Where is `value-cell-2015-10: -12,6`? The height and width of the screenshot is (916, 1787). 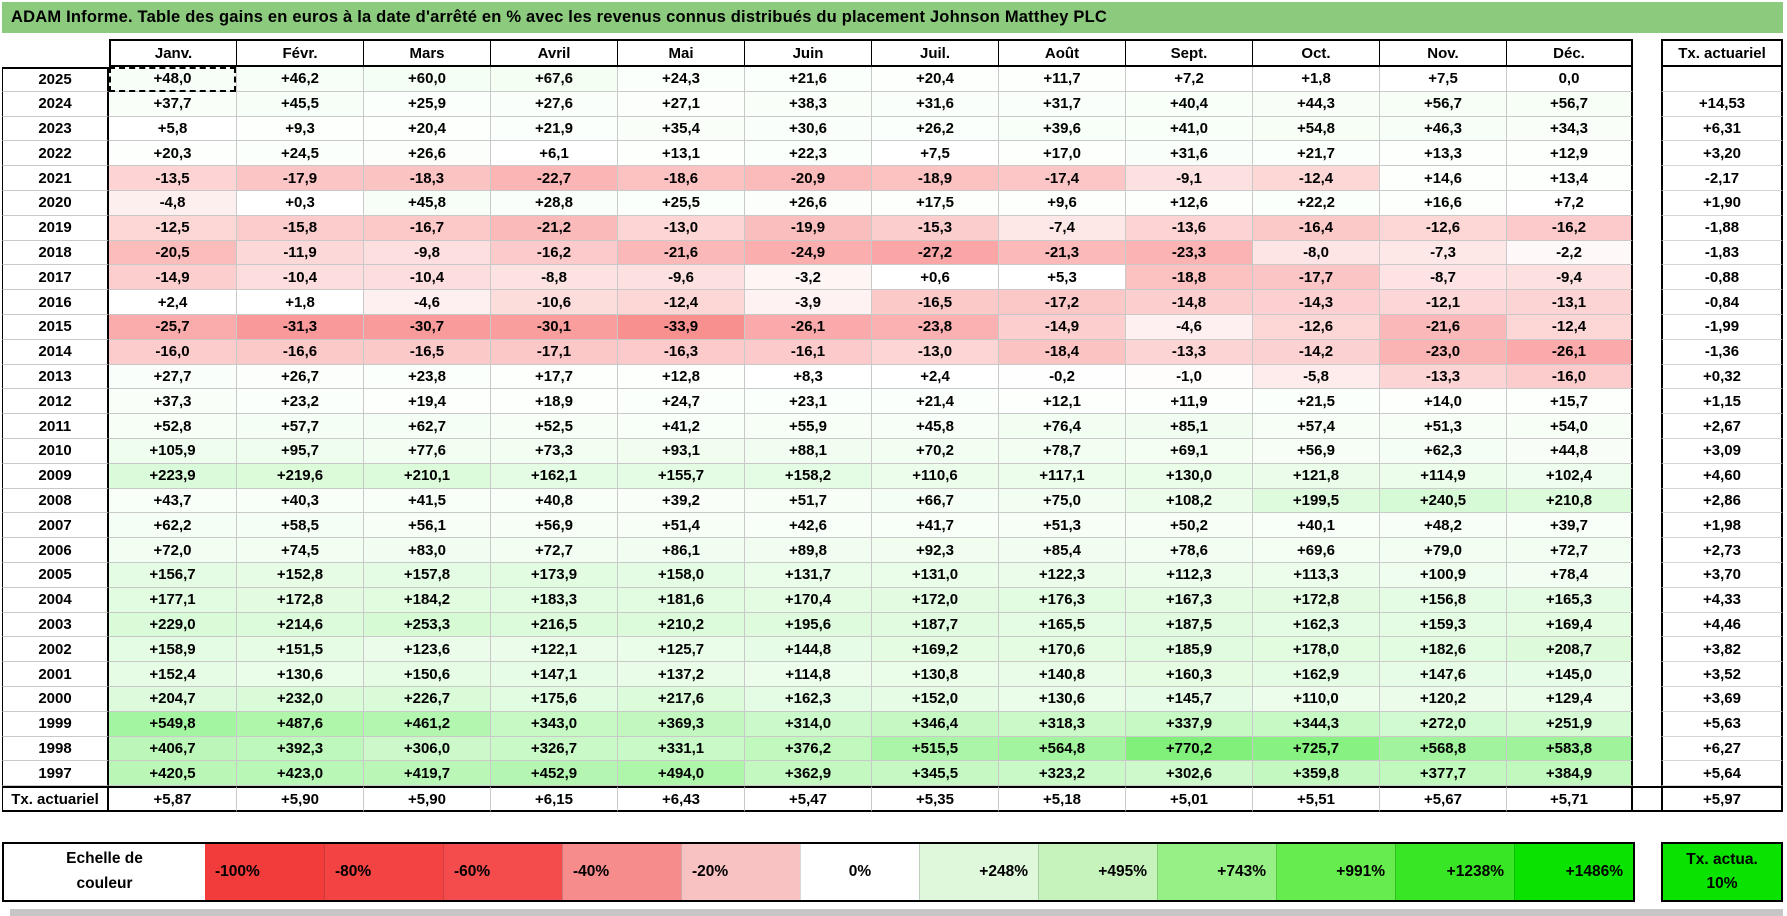
value-cell-2015-10: -12,6 is located at coordinates (1315, 327).